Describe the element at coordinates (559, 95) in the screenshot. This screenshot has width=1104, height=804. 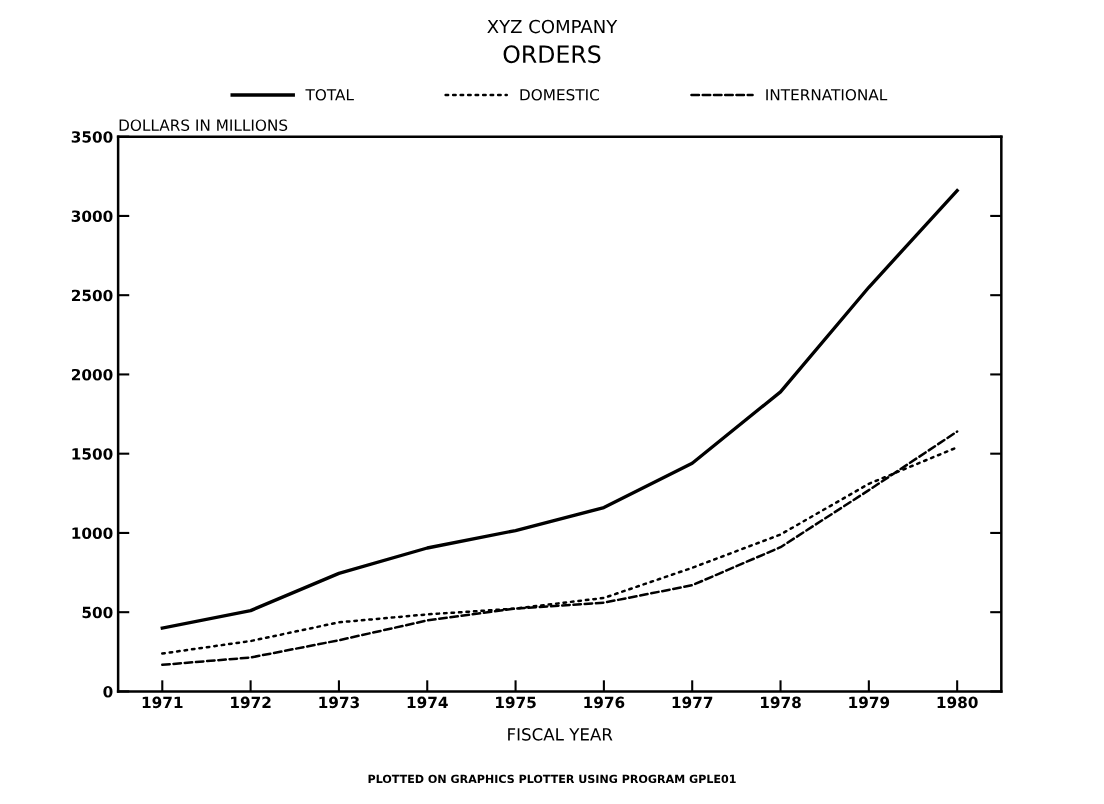
I see `legend-label: DOMESTIC` at that location.